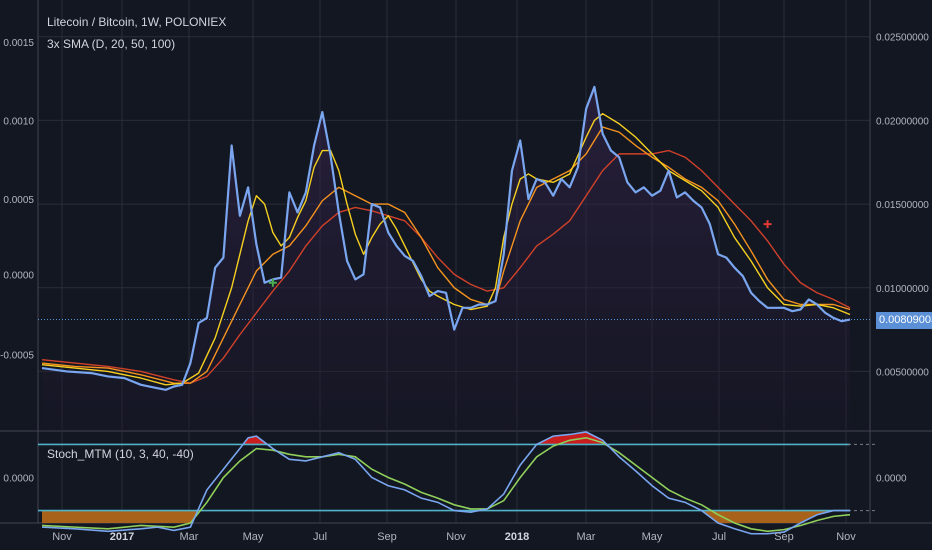  Describe the element at coordinates (17, 356) in the screenshot. I see `left-tick-label: -0.0005` at that location.